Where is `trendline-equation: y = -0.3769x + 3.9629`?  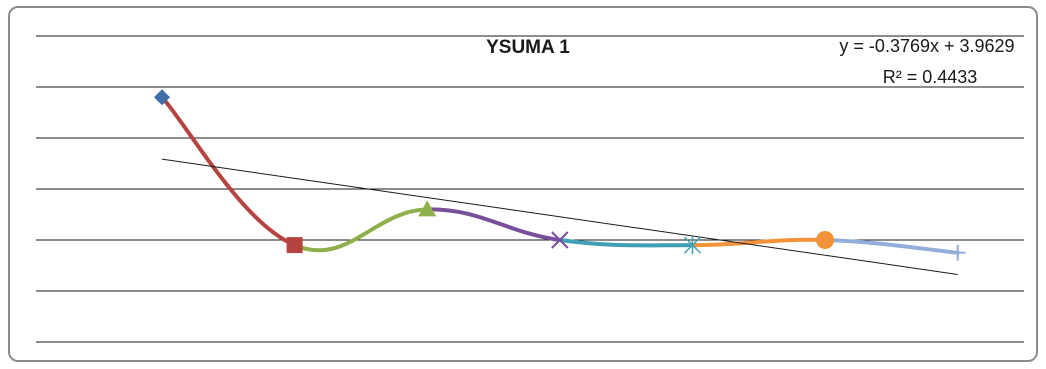
trendline-equation: y = -0.3769x + 3.9629 is located at coordinates (926, 46).